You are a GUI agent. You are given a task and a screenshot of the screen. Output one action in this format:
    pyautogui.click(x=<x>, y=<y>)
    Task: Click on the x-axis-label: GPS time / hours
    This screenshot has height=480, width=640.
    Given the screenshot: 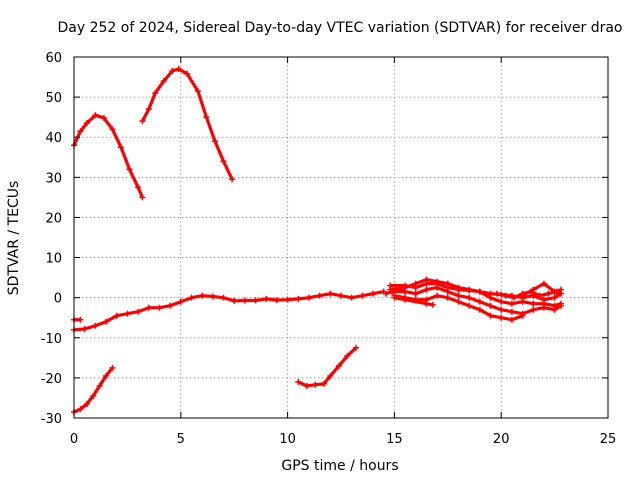 What is the action you would take?
    pyautogui.click(x=339, y=466)
    